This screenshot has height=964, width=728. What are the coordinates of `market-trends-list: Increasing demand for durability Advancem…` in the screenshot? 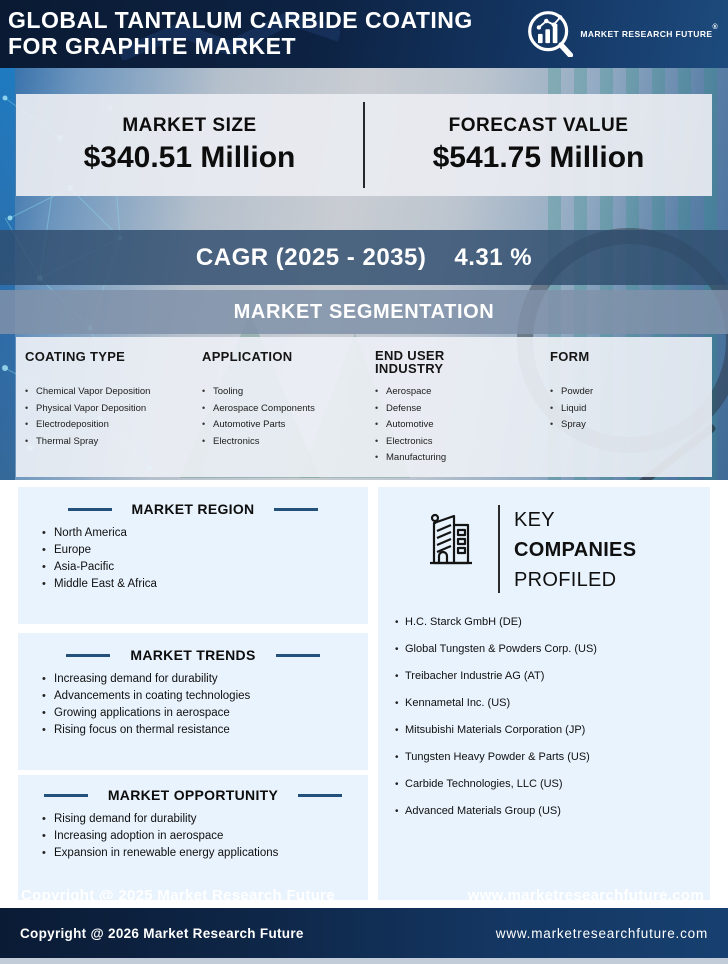 It's located at (193, 705).